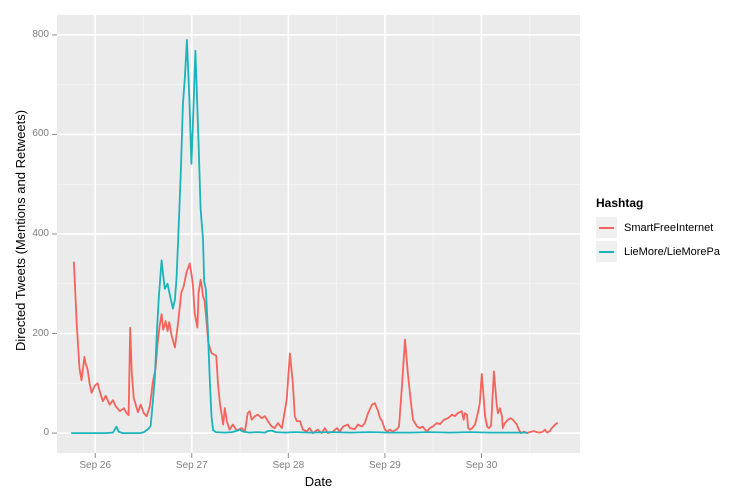  What do you see at coordinates (40, 34) in the screenshot?
I see `y-tick-label: 800` at bounding box center [40, 34].